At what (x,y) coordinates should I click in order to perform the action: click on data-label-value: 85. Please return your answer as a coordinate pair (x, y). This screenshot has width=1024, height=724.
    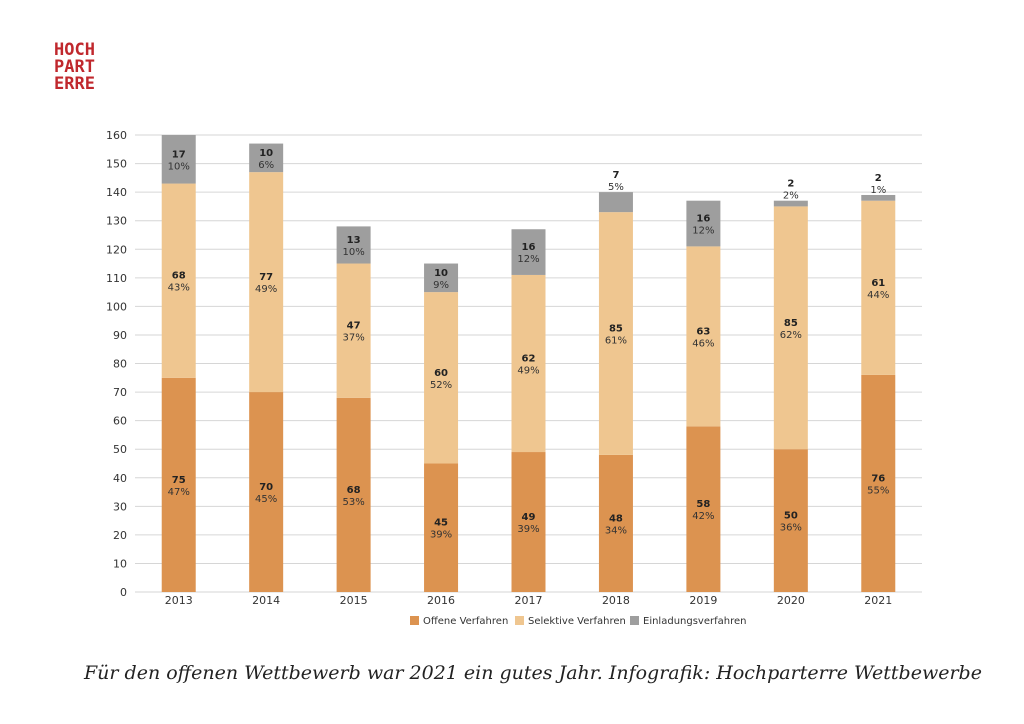
    Looking at the image, I should click on (791, 323).